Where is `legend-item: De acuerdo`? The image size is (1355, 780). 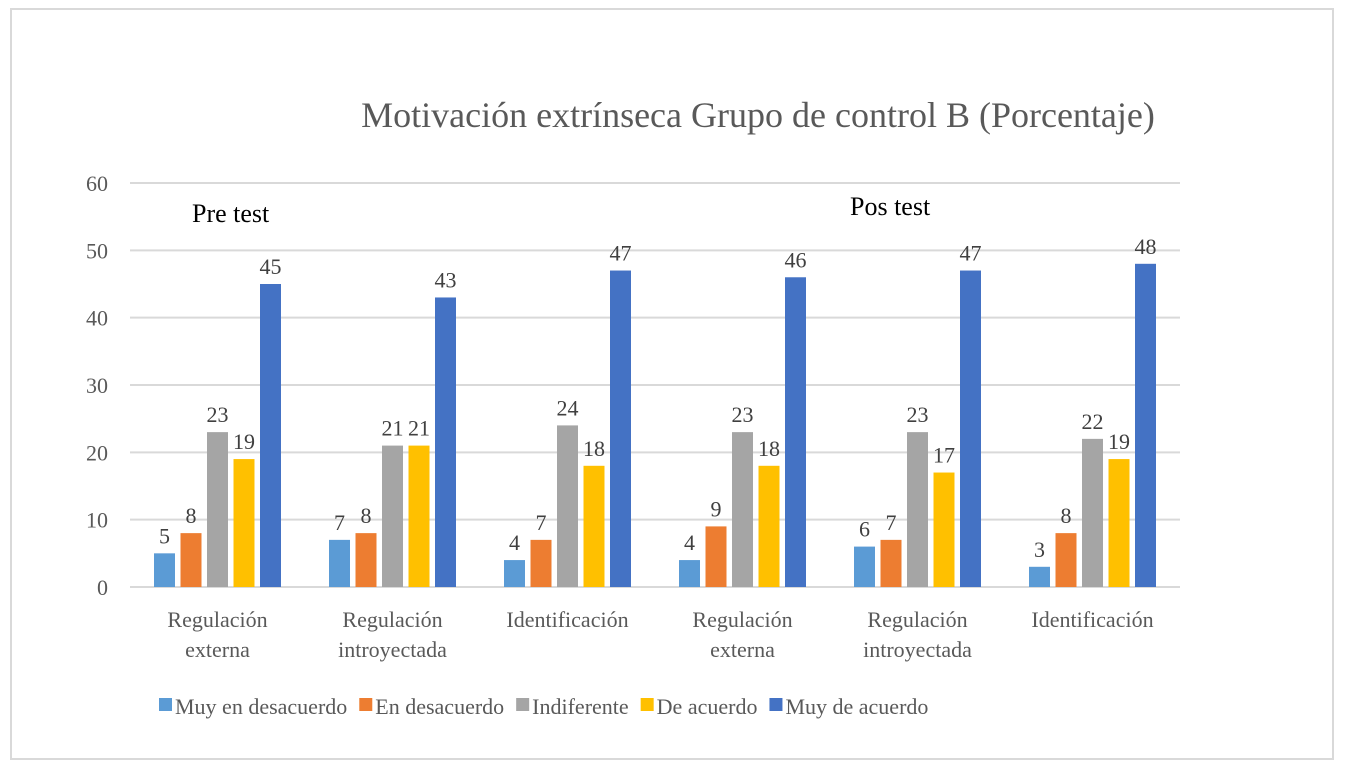
legend-item: De acuerdo is located at coordinates (699, 706).